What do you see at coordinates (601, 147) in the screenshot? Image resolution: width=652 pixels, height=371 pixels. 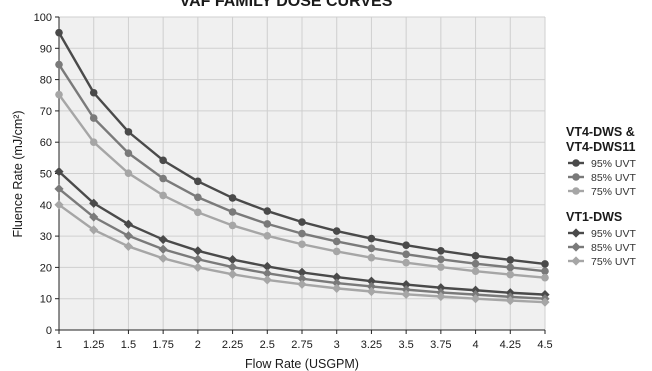 I see `legend-group-title: VT4-DWS11` at bounding box center [601, 147].